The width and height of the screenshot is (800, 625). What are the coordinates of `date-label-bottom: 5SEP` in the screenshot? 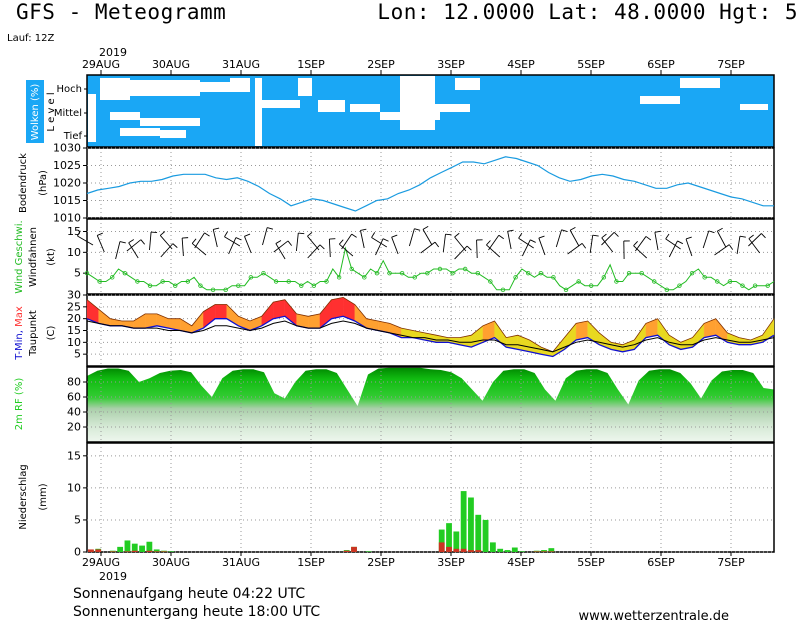 It's located at (591, 562).